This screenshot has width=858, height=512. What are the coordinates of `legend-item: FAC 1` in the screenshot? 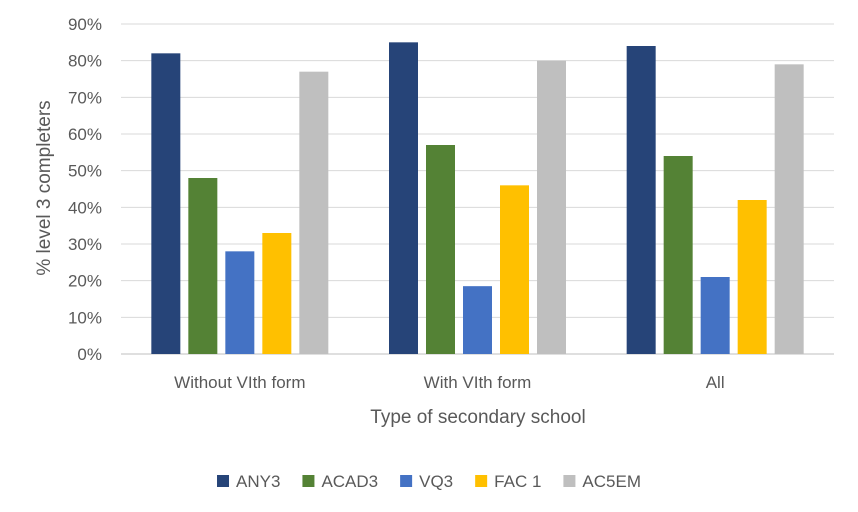 It's located at (508, 481).